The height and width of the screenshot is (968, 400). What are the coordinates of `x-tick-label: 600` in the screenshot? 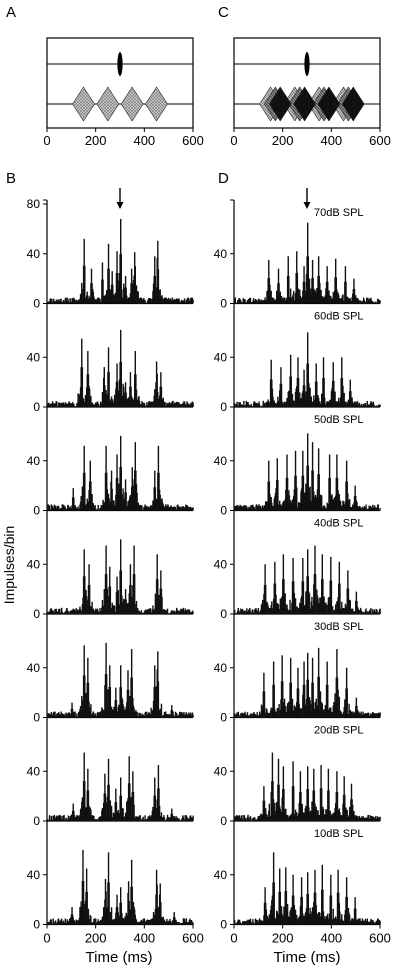 It's located at (193, 140).